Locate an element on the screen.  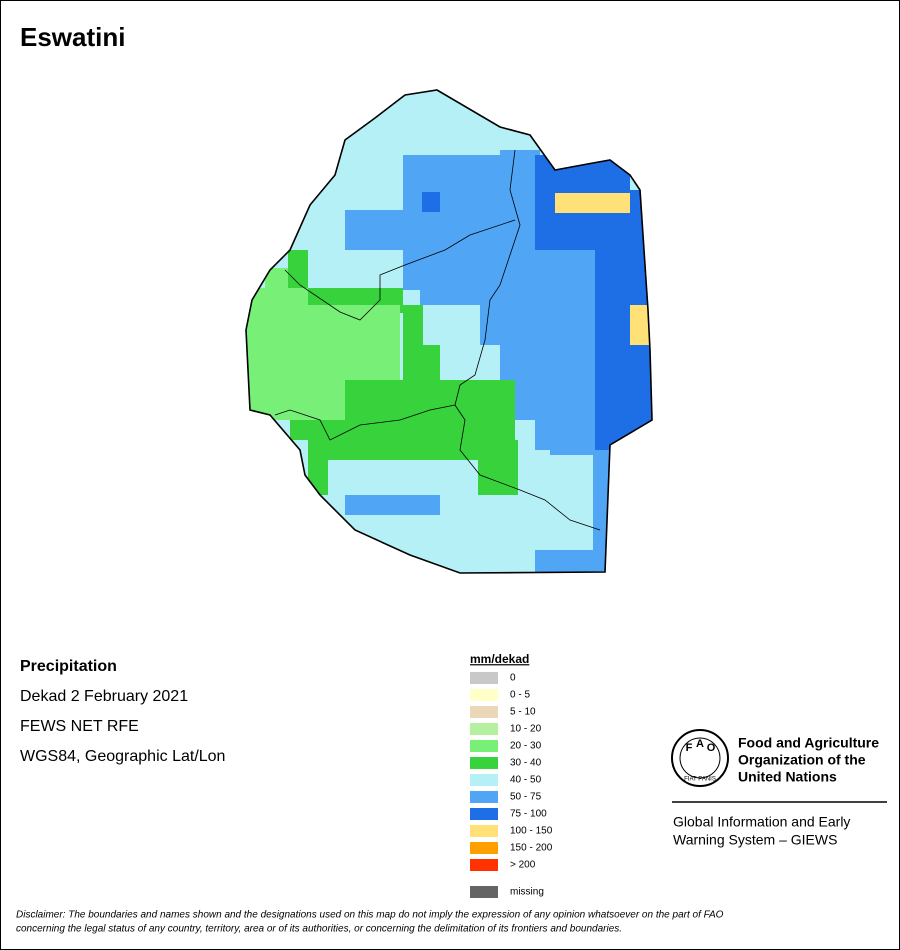
info-line: WGS84, Geographic Lat/Lon is located at coordinates (122, 756).